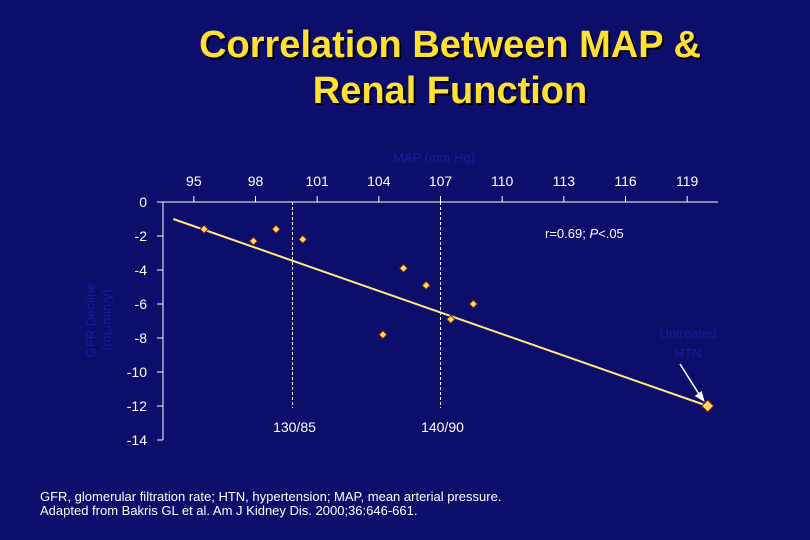 This screenshot has height=540, width=810. I want to click on y-tick-label: -8, so click(141, 338).